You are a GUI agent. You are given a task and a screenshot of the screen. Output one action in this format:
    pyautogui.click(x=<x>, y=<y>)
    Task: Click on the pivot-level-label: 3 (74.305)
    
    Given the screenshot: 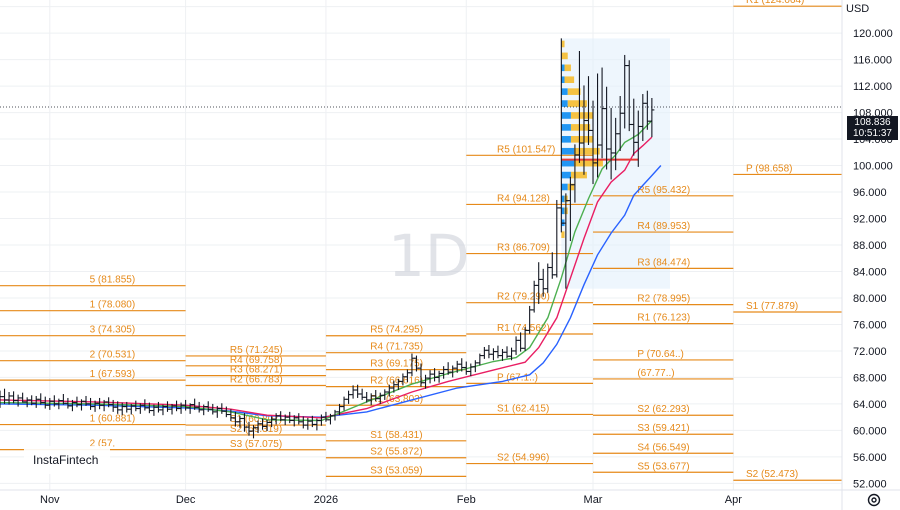 What is the action you would take?
    pyautogui.click(x=113, y=330)
    